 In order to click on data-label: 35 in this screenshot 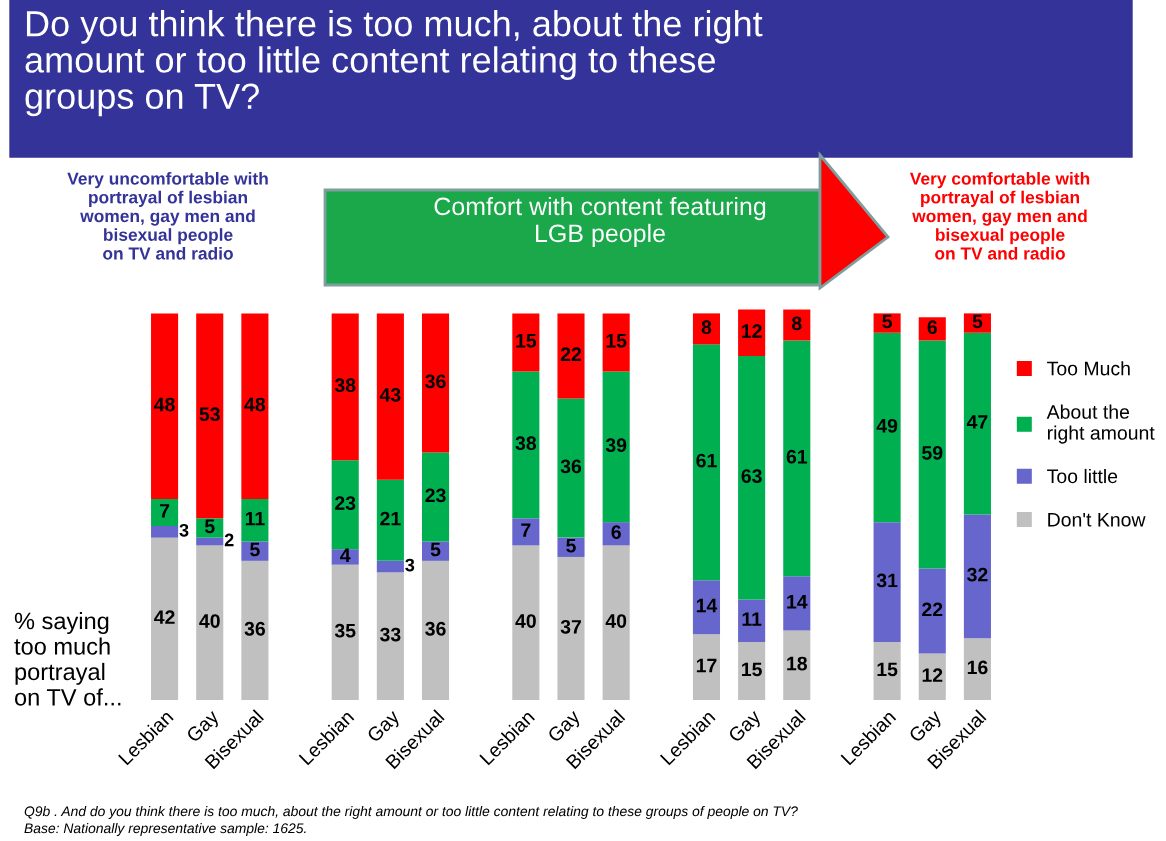, I will do `click(345, 630)`.